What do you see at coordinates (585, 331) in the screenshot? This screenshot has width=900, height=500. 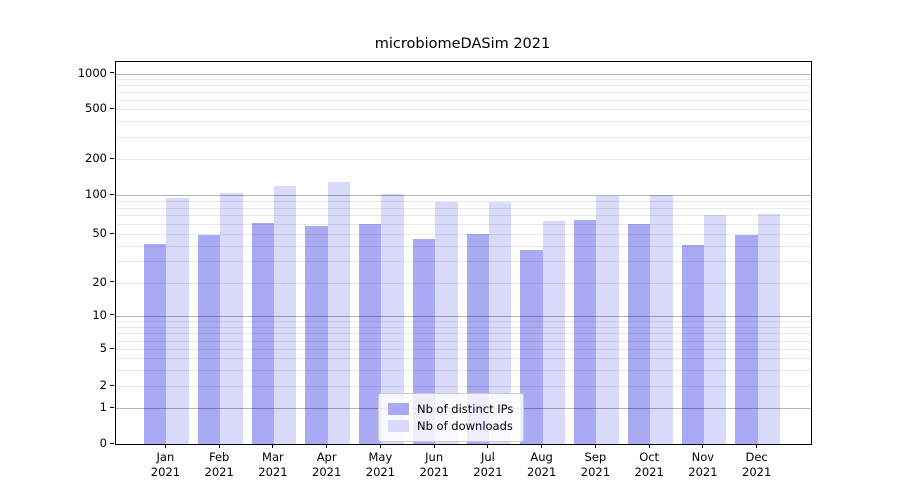 I see `bar-distinct-ips-sep` at bounding box center [585, 331].